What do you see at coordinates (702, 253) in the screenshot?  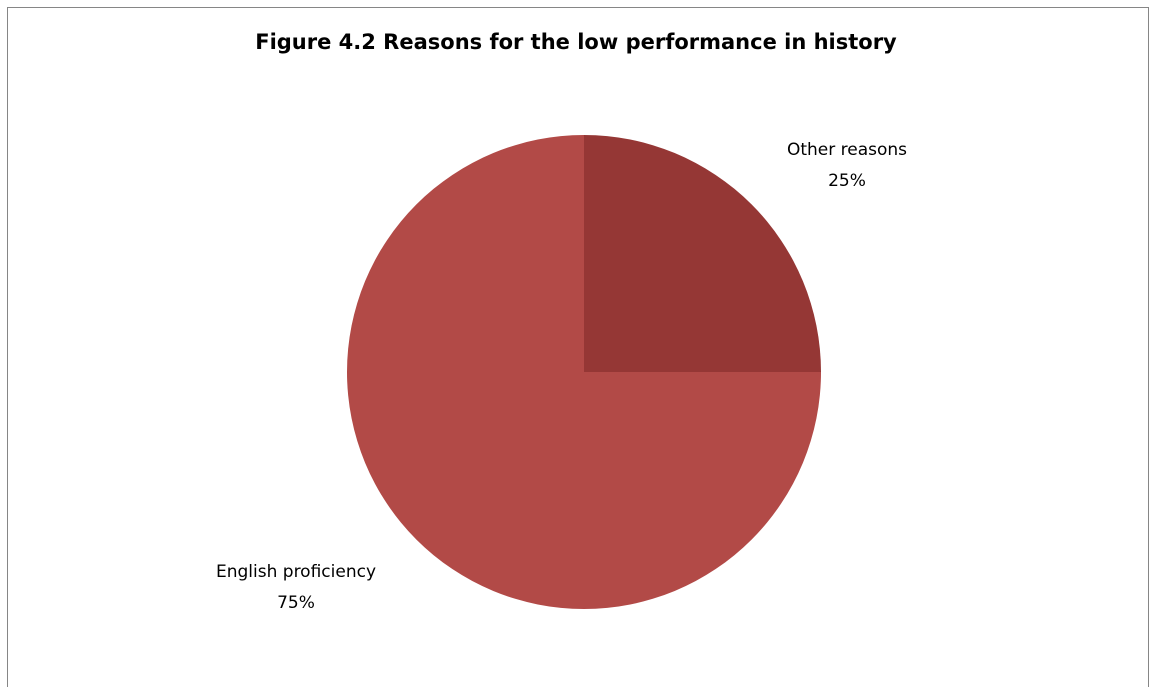 I see `pie-slice-other-reasons` at bounding box center [702, 253].